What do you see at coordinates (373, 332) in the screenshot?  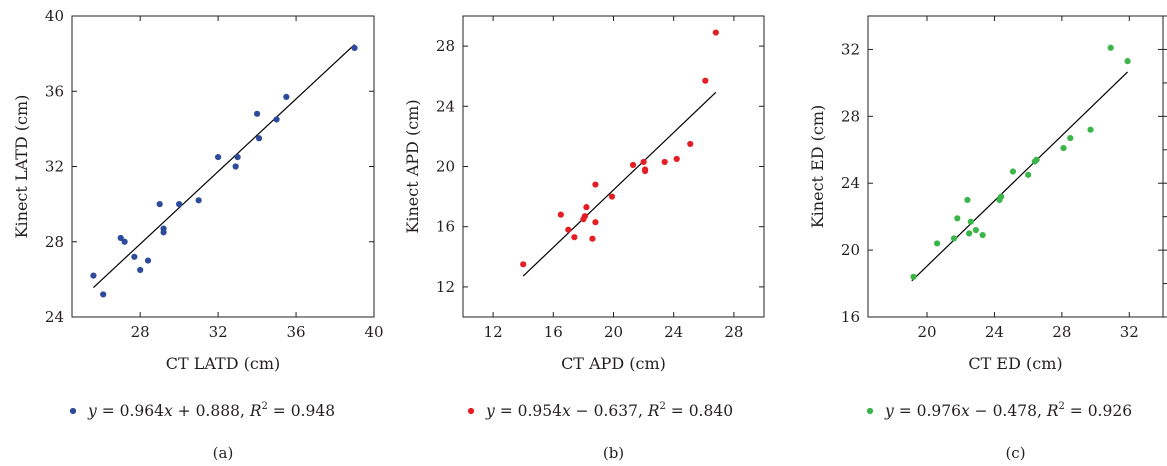 I see `x-tick-label: 40` at bounding box center [373, 332].